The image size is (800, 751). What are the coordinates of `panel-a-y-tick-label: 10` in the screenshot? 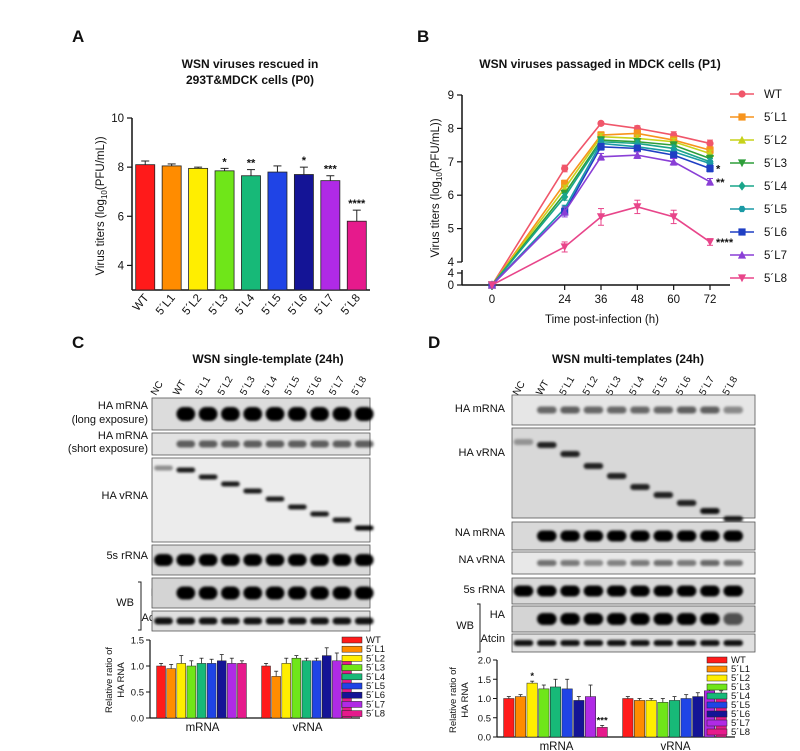 It's located at (117, 119).